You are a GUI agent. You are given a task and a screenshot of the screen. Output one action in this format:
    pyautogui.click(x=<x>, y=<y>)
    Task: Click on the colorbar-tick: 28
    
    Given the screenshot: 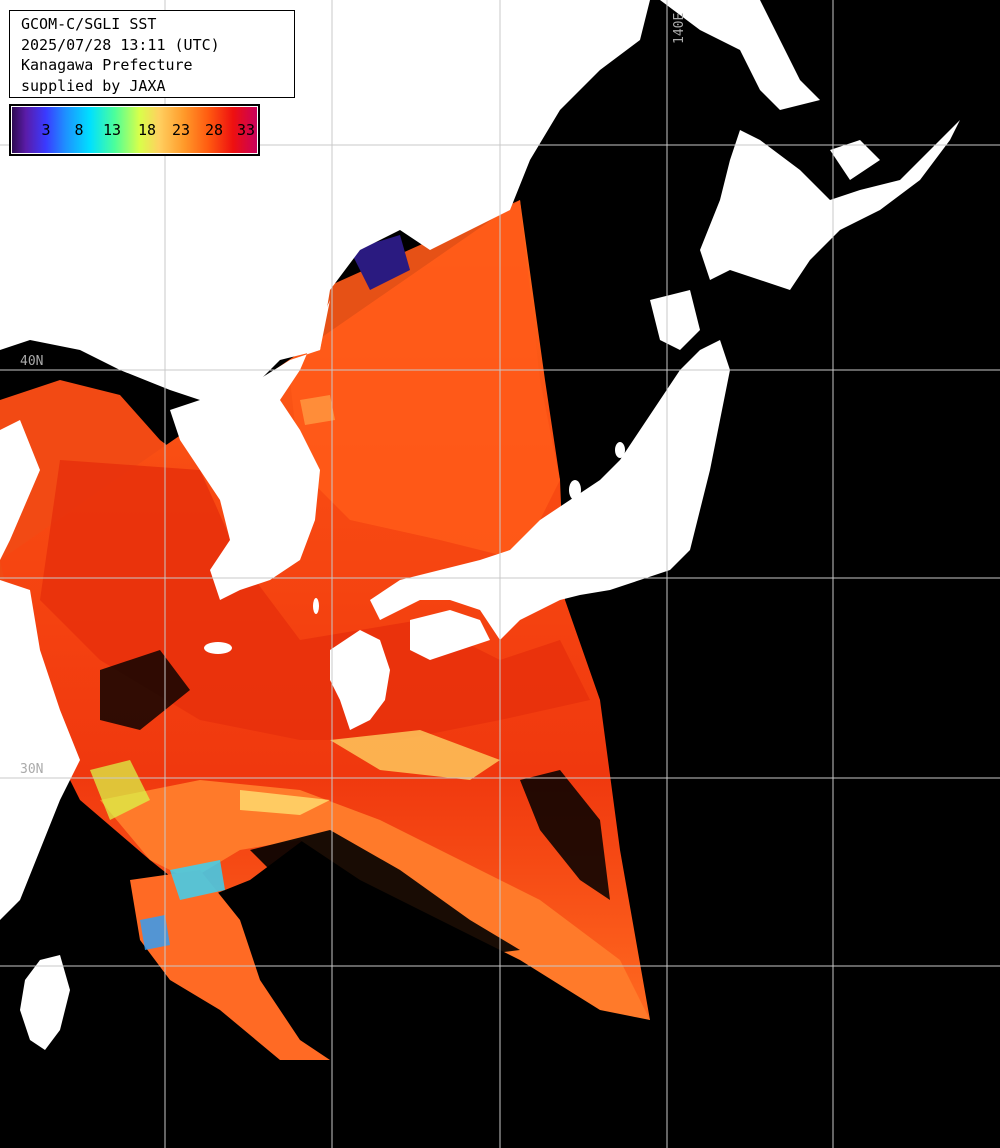 What is the action you would take?
    pyautogui.click(x=214, y=130)
    